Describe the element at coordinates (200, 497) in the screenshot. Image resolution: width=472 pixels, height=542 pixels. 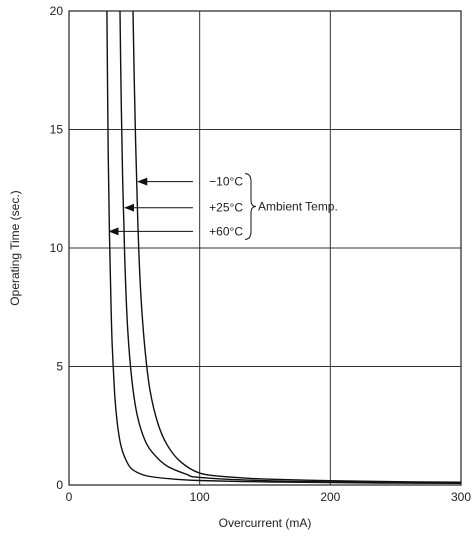
I see `x-tick-label-1: 100` at that location.